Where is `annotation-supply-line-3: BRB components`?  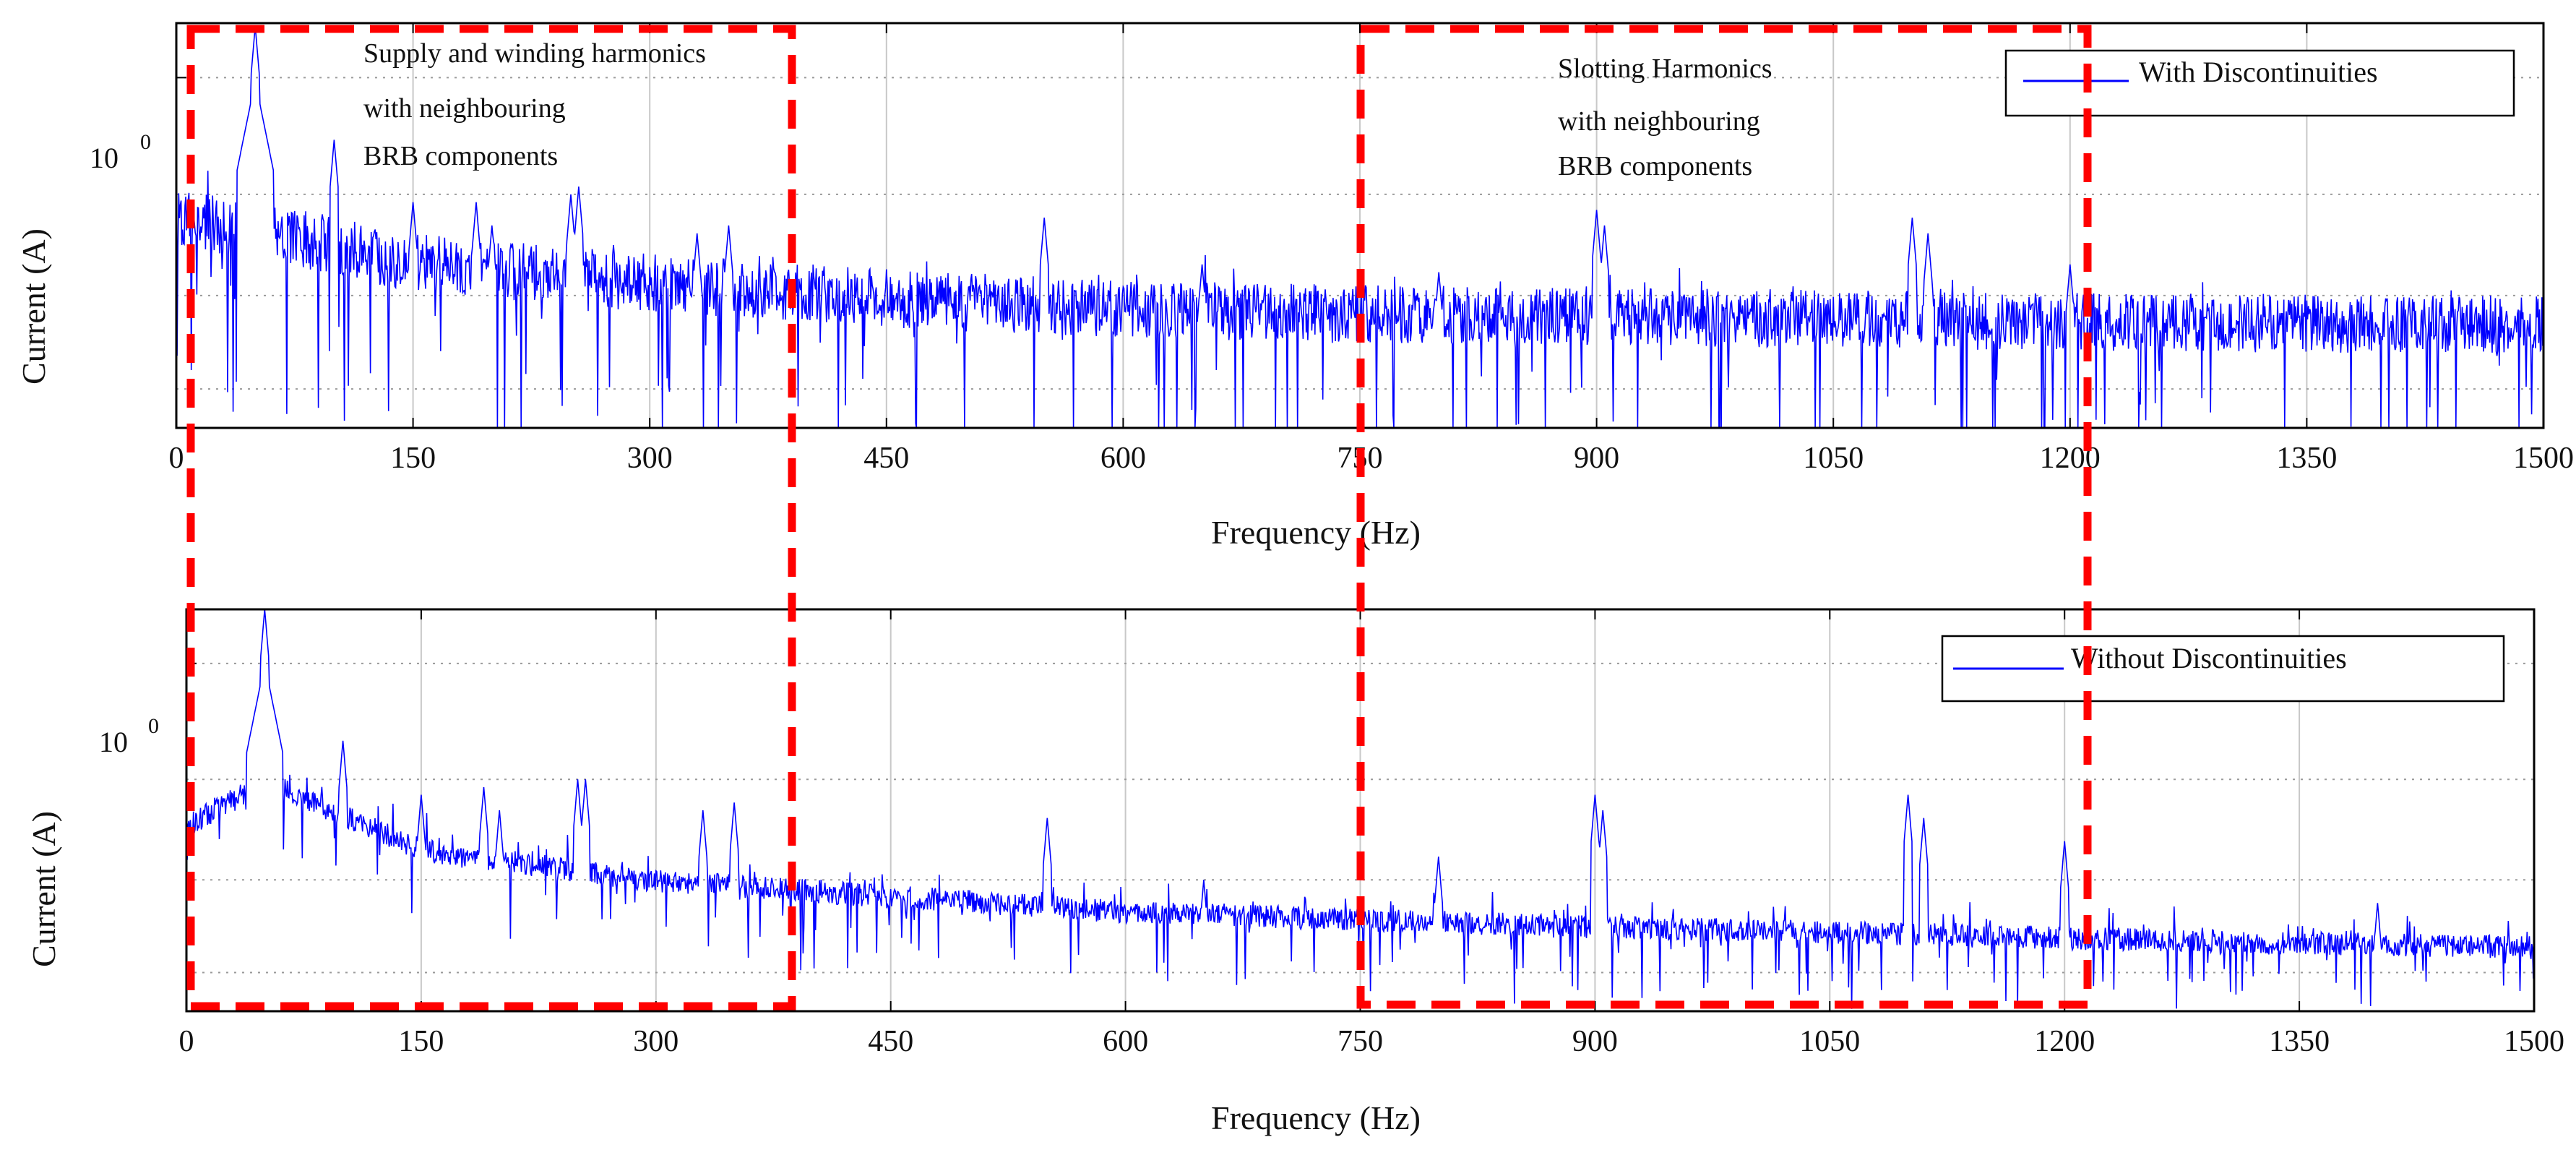 annotation-supply-line-3: BRB components is located at coordinates (460, 156).